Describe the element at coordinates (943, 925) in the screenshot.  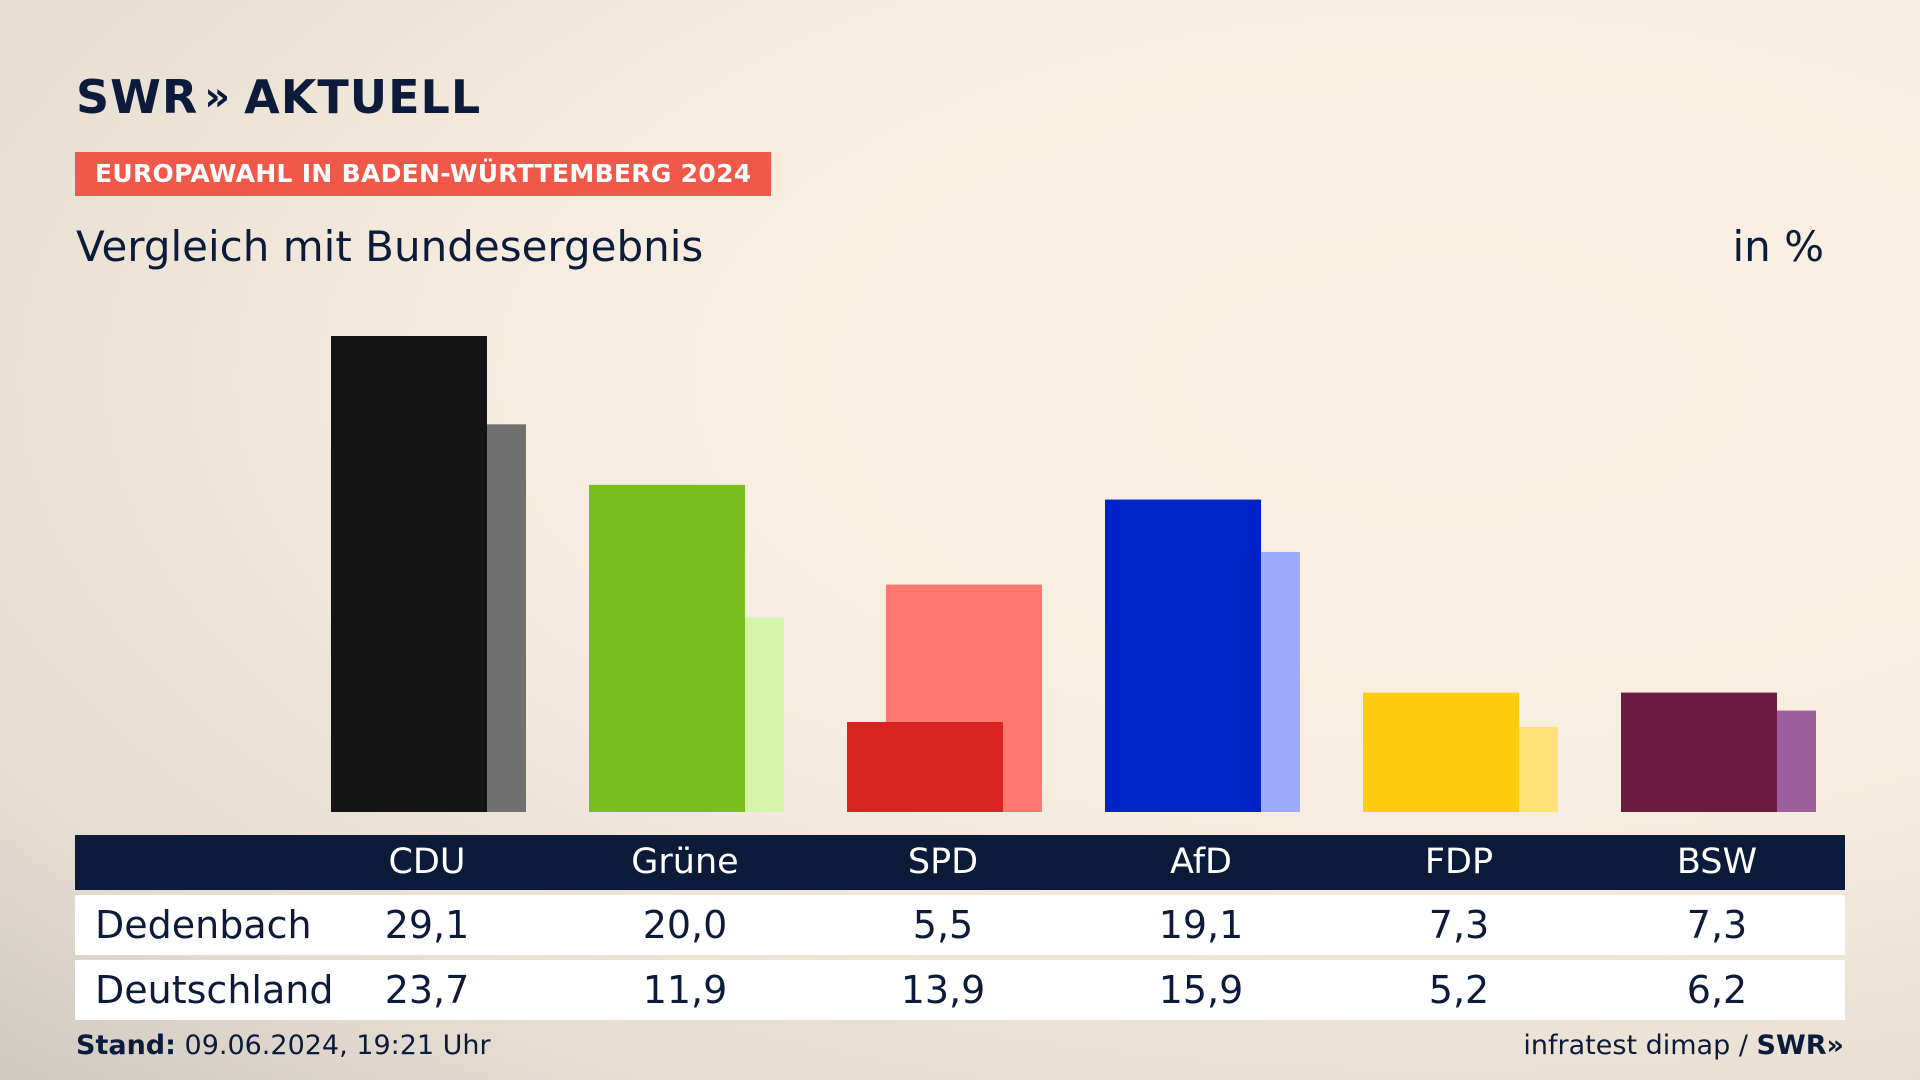
I see `table-cell: 5,5` at that location.